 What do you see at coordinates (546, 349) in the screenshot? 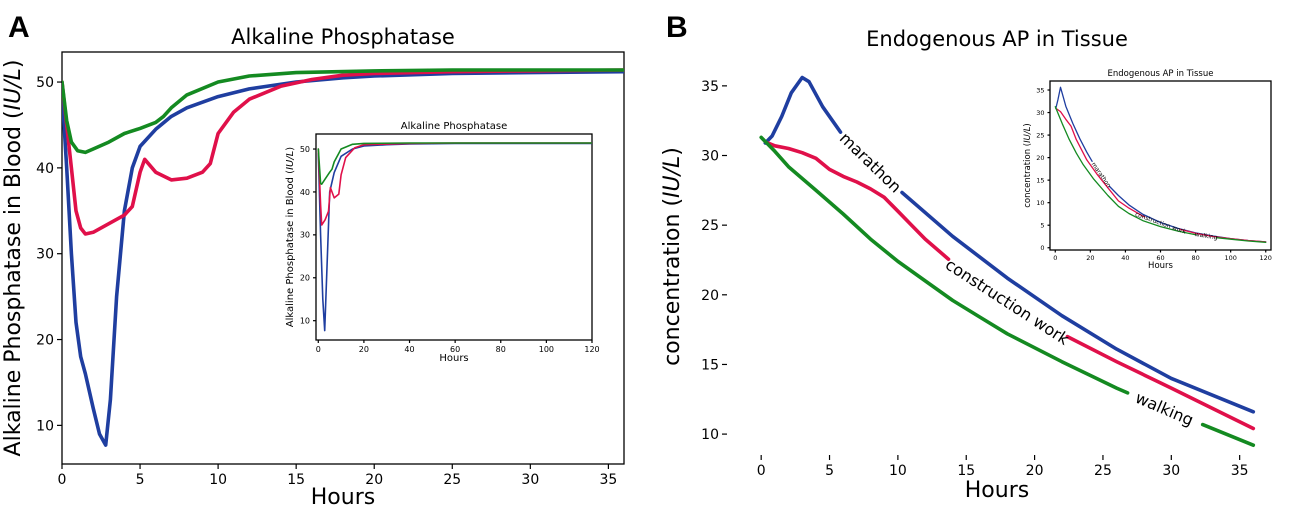
I see `x-tick-label: 100` at bounding box center [546, 349].